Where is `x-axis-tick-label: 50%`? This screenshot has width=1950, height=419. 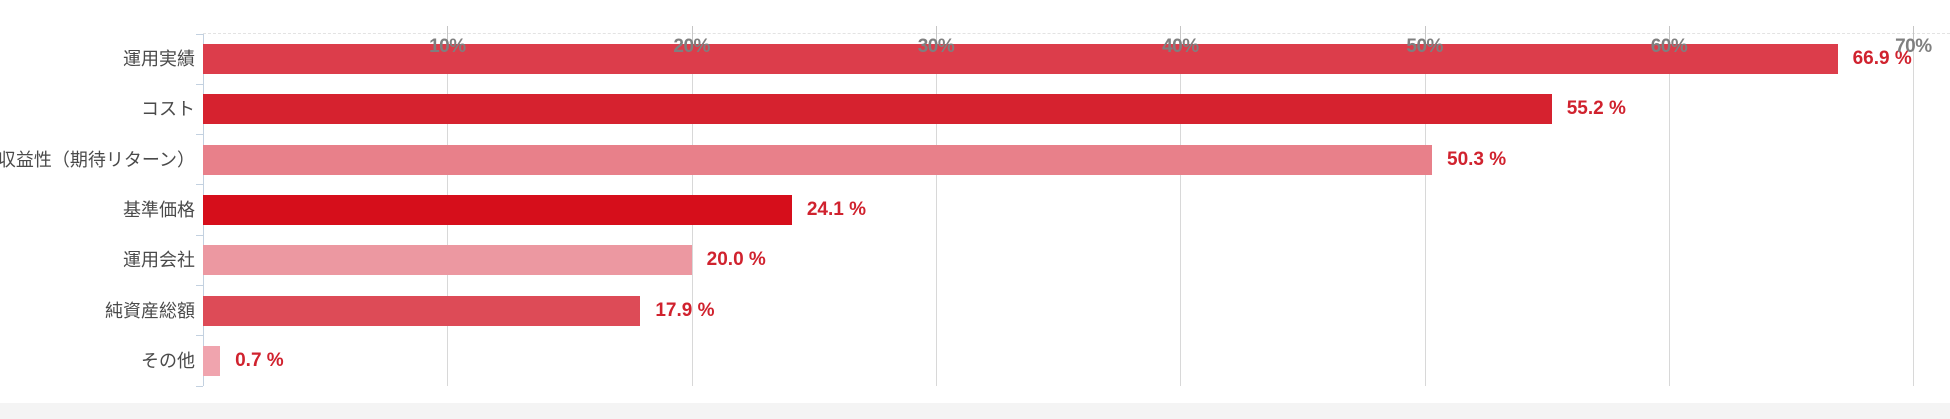 x-axis-tick-label: 50% is located at coordinates (1424, 46).